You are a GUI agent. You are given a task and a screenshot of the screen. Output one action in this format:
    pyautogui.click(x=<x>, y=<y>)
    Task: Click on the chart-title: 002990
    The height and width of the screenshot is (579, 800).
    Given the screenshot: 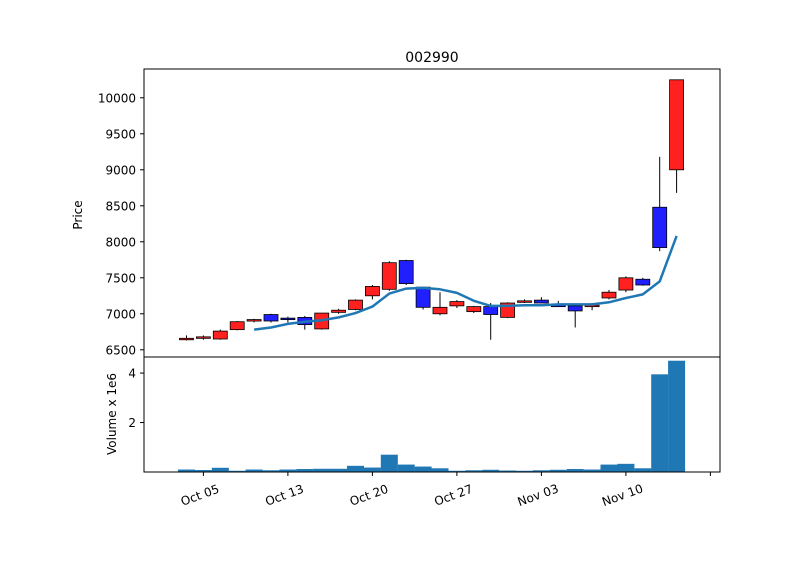 What is the action you would take?
    pyautogui.click(x=431, y=58)
    